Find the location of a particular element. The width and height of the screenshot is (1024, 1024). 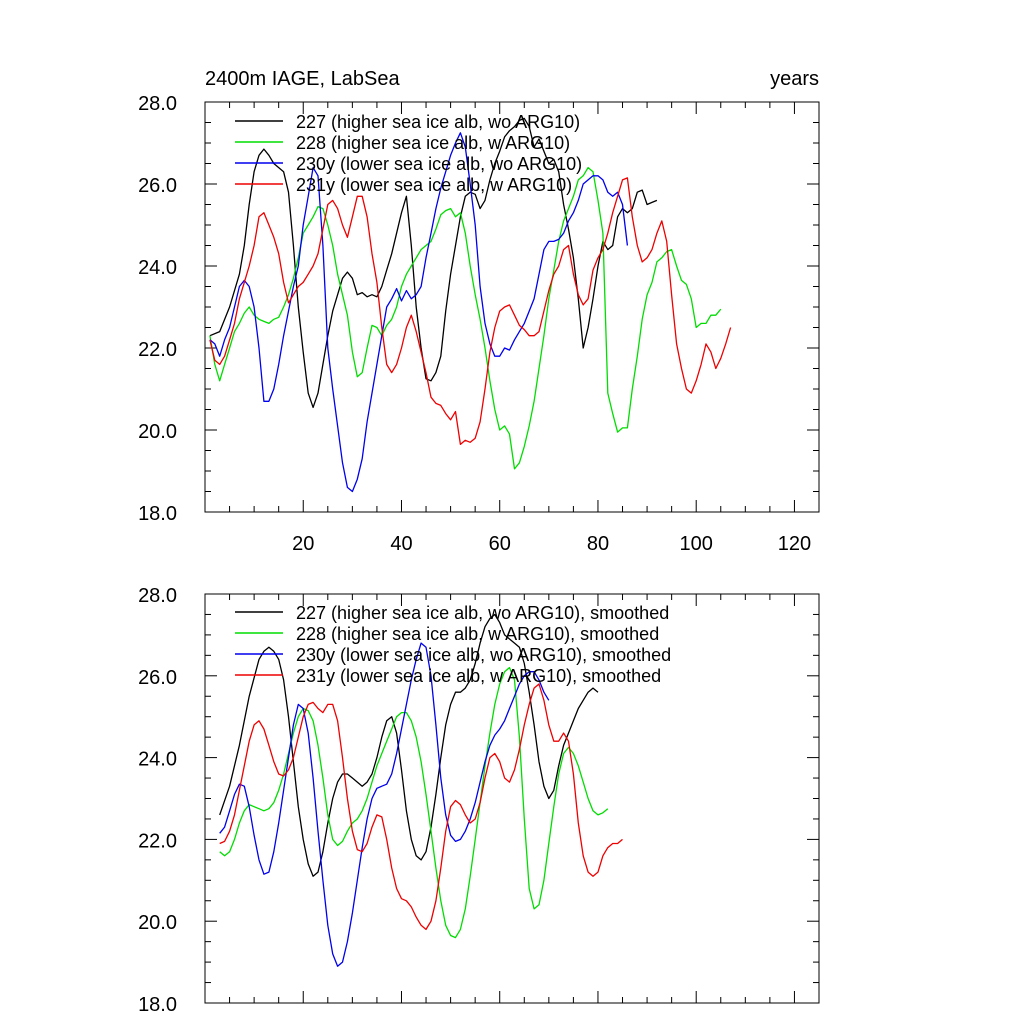

legend-label: 228 (higher sea ice alb, w ARG10) is located at coordinates (433, 143).